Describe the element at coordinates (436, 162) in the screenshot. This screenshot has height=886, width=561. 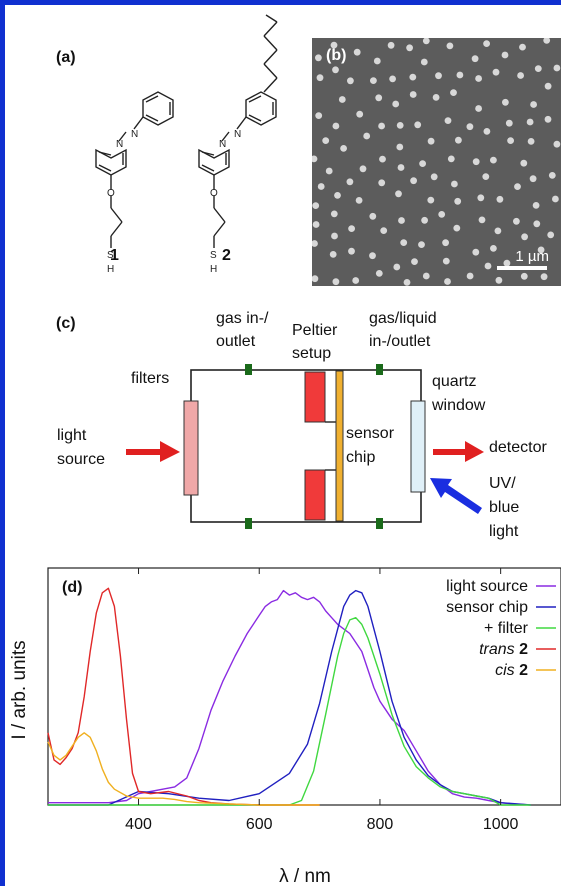
I see `sem-image: (b) 1 µm` at that location.